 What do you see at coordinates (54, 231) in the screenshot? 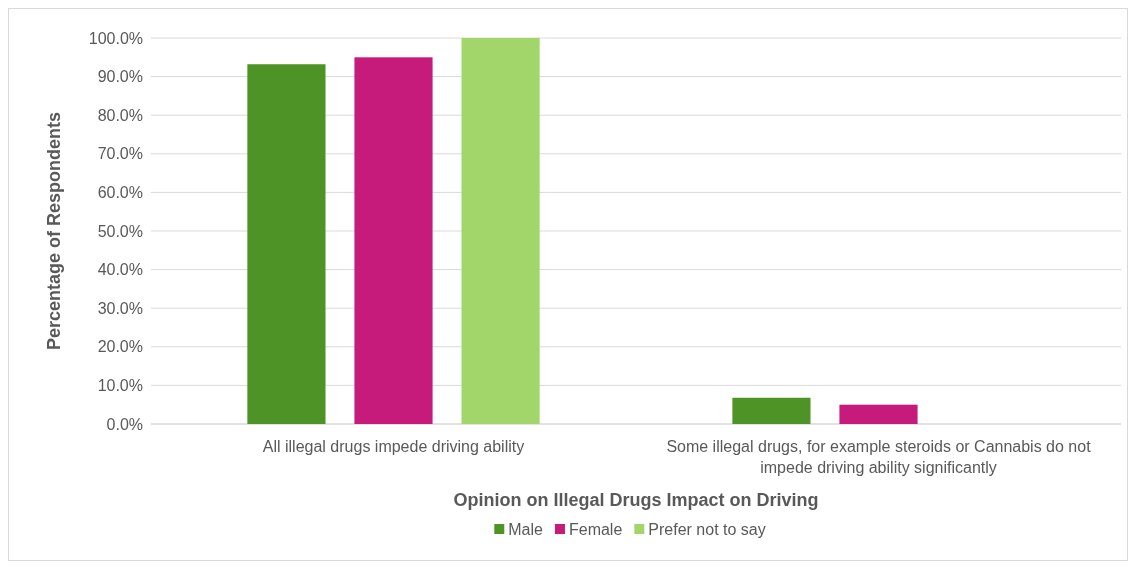
I see `y-axis-title: Percentage of Respondents` at bounding box center [54, 231].